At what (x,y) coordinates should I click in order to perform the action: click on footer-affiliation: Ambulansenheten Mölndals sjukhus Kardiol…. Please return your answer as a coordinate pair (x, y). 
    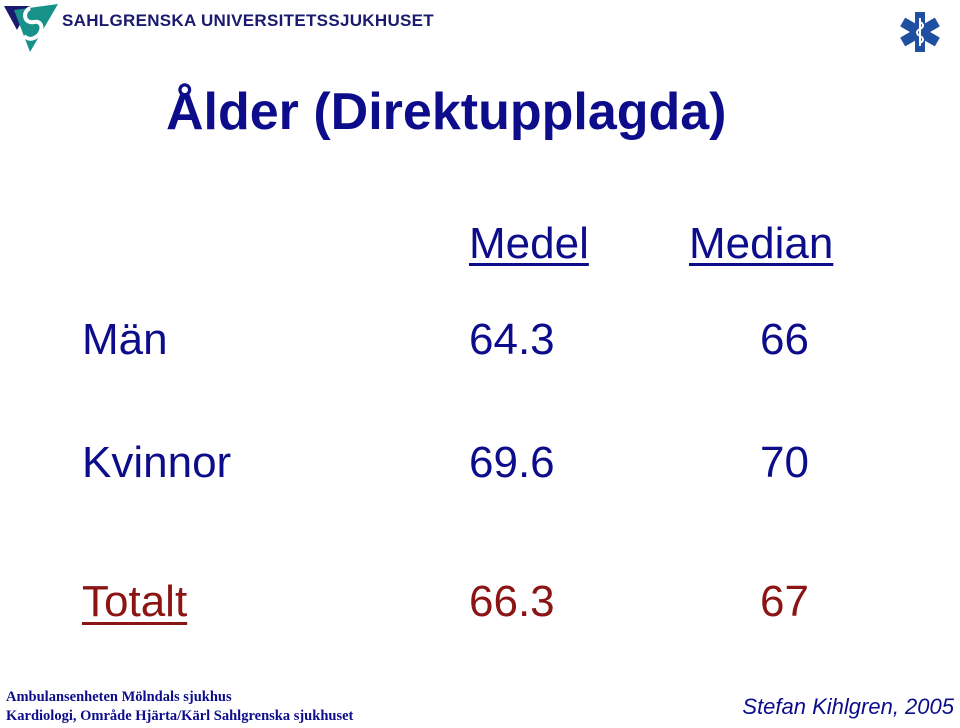
    Looking at the image, I should click on (179, 707).